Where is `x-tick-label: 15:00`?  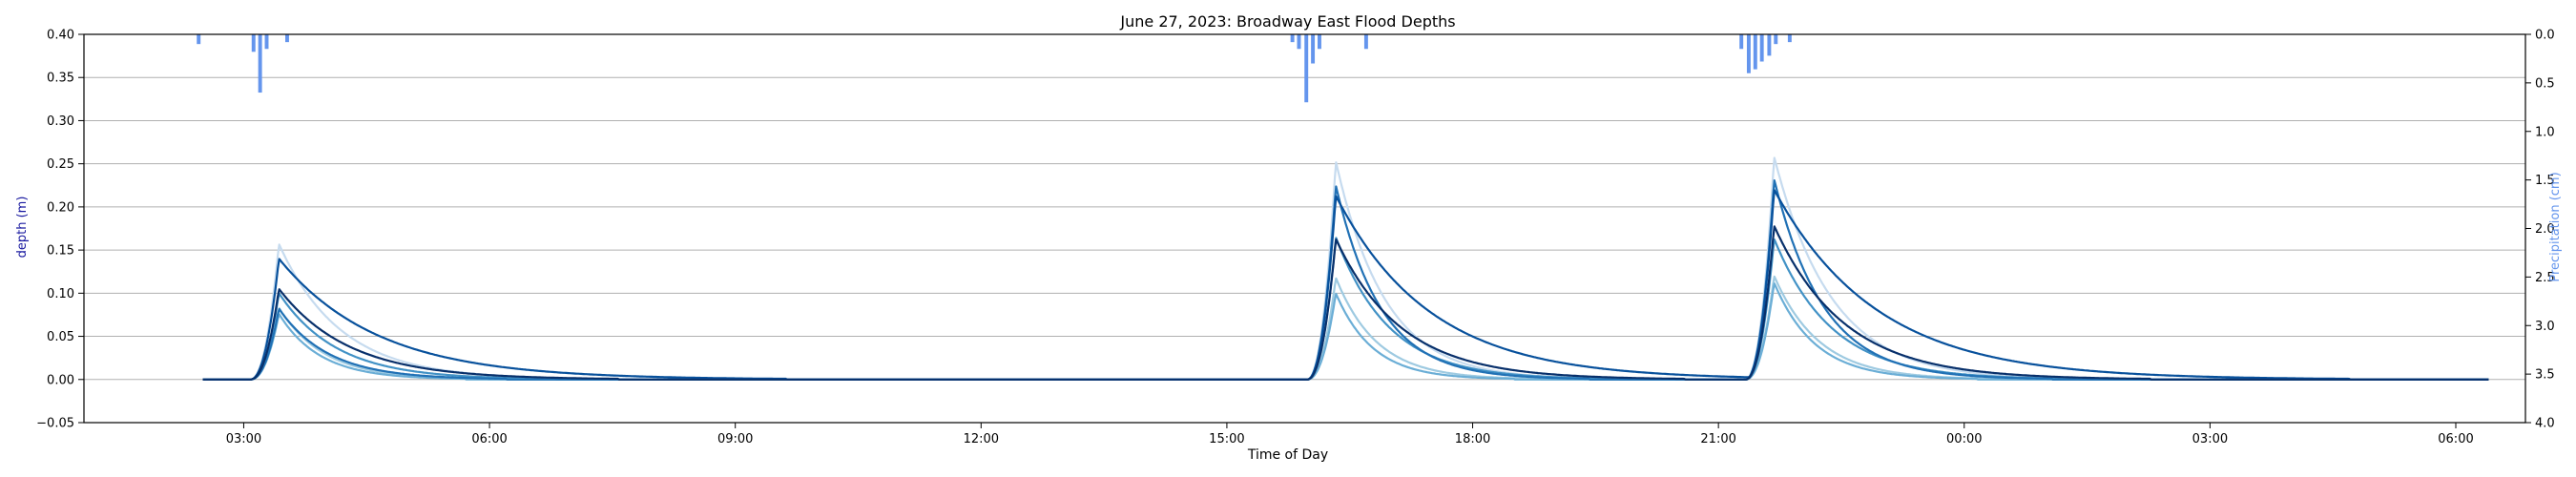
x-tick-label: 15:00 is located at coordinates (1226, 439).